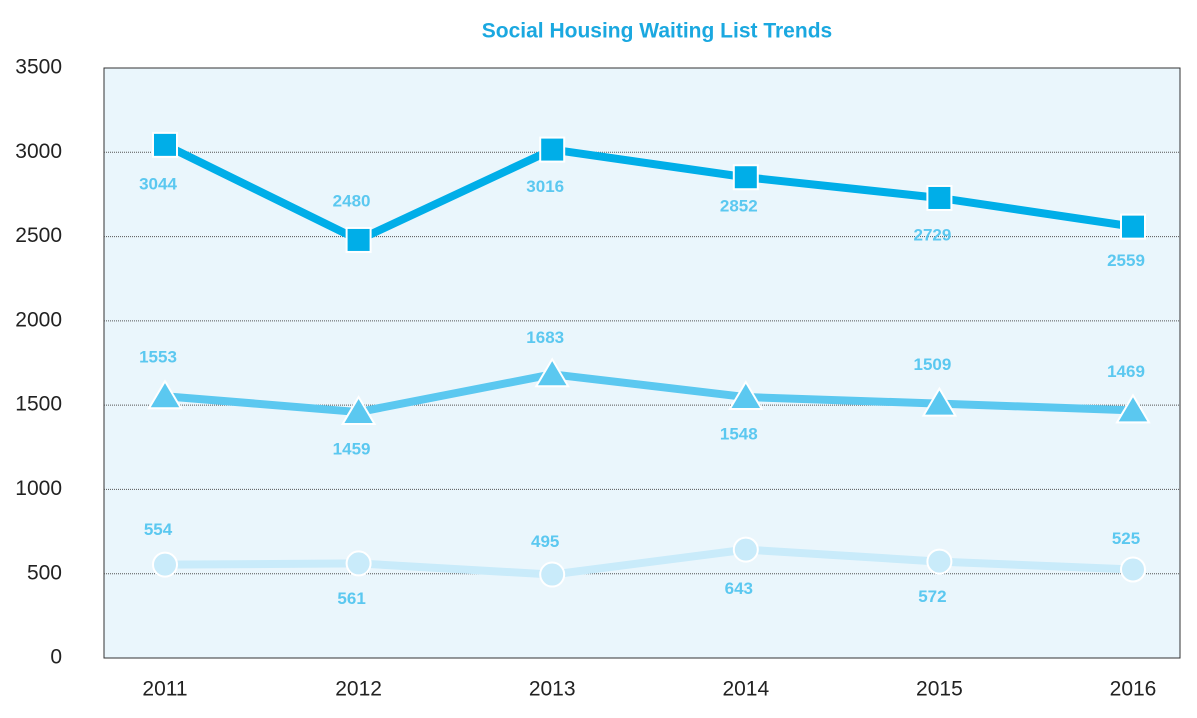 The height and width of the screenshot is (718, 1197). Describe the element at coordinates (38, 235) in the screenshot. I see `y-tick-label: 2500` at that location.